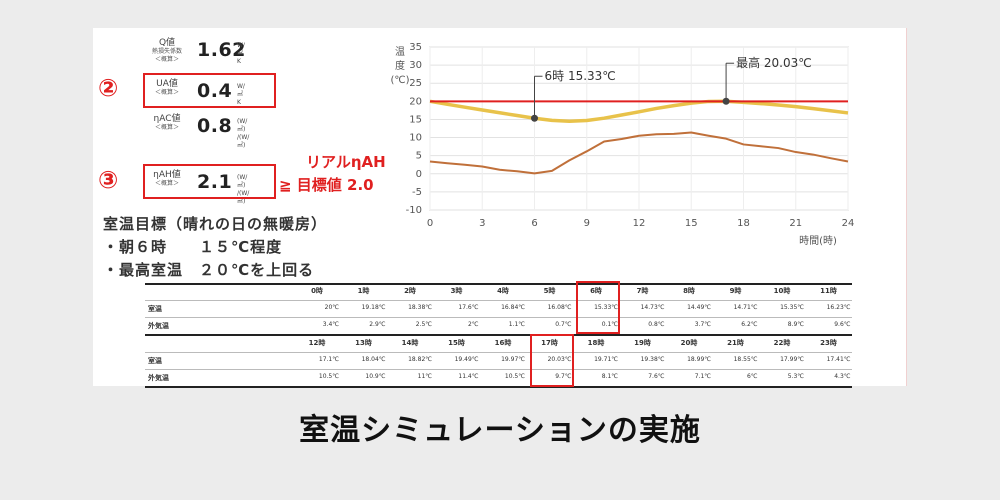  I want to click on hour-header: 20時, so click(689, 343).